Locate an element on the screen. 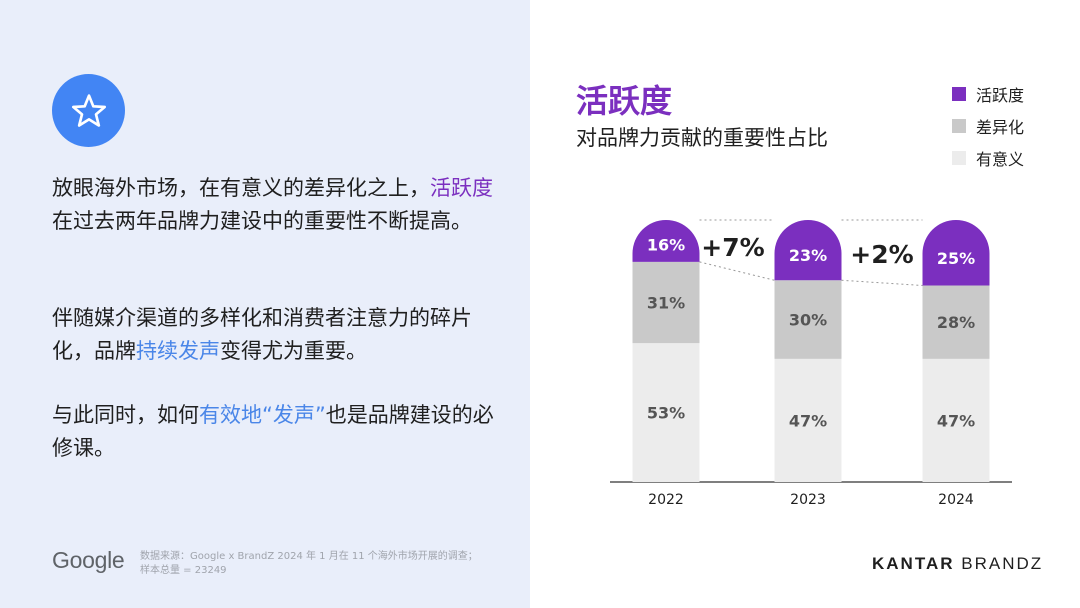  data-label: 25% is located at coordinates (956, 258).